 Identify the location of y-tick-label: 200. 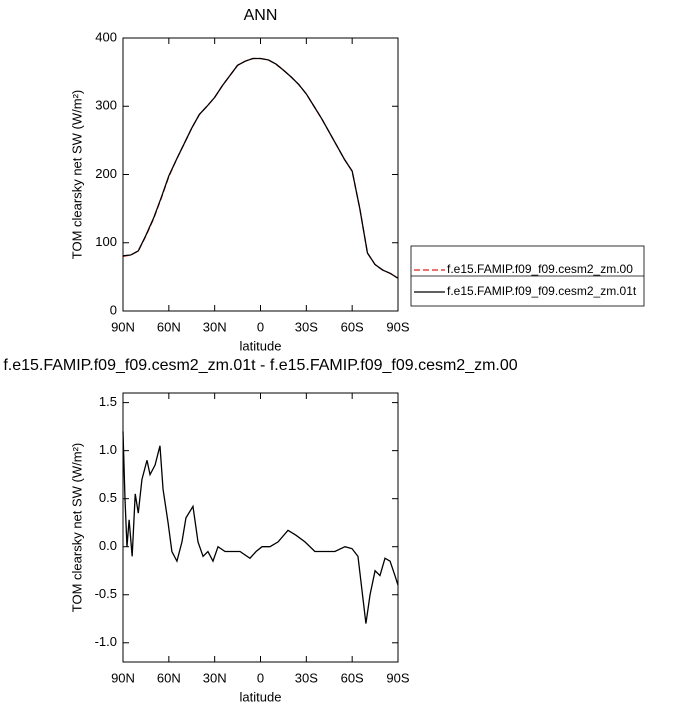
(106, 173).